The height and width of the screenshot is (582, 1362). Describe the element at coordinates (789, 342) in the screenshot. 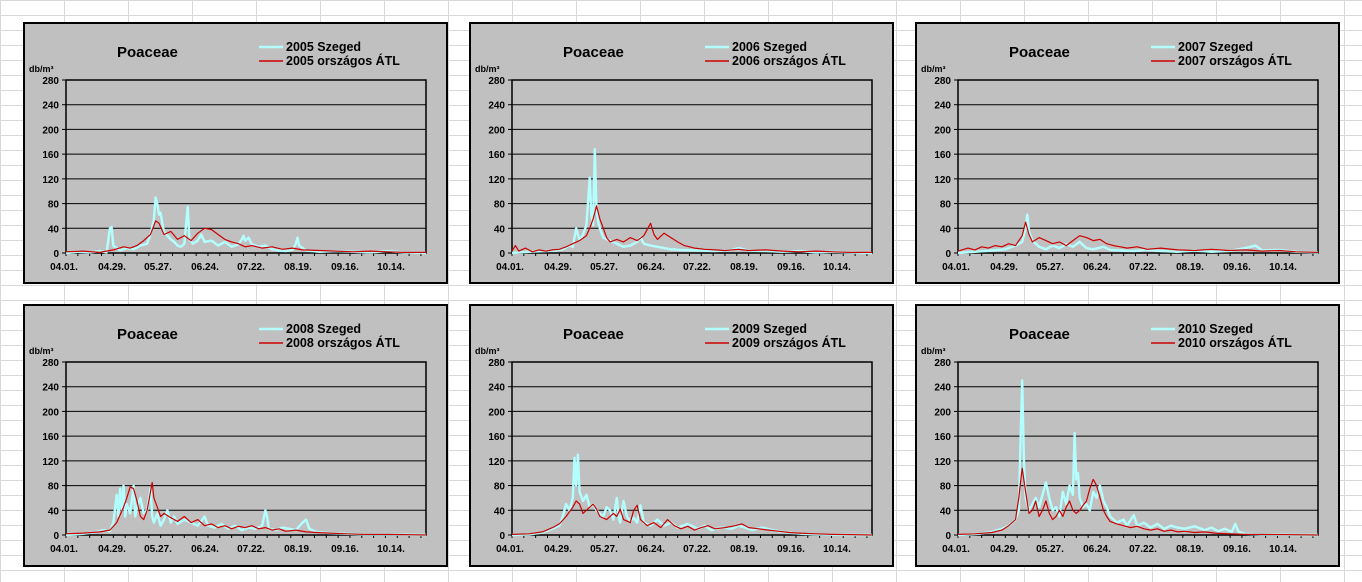

I see `legend-label-2: 2009 országos ÁTL` at that location.